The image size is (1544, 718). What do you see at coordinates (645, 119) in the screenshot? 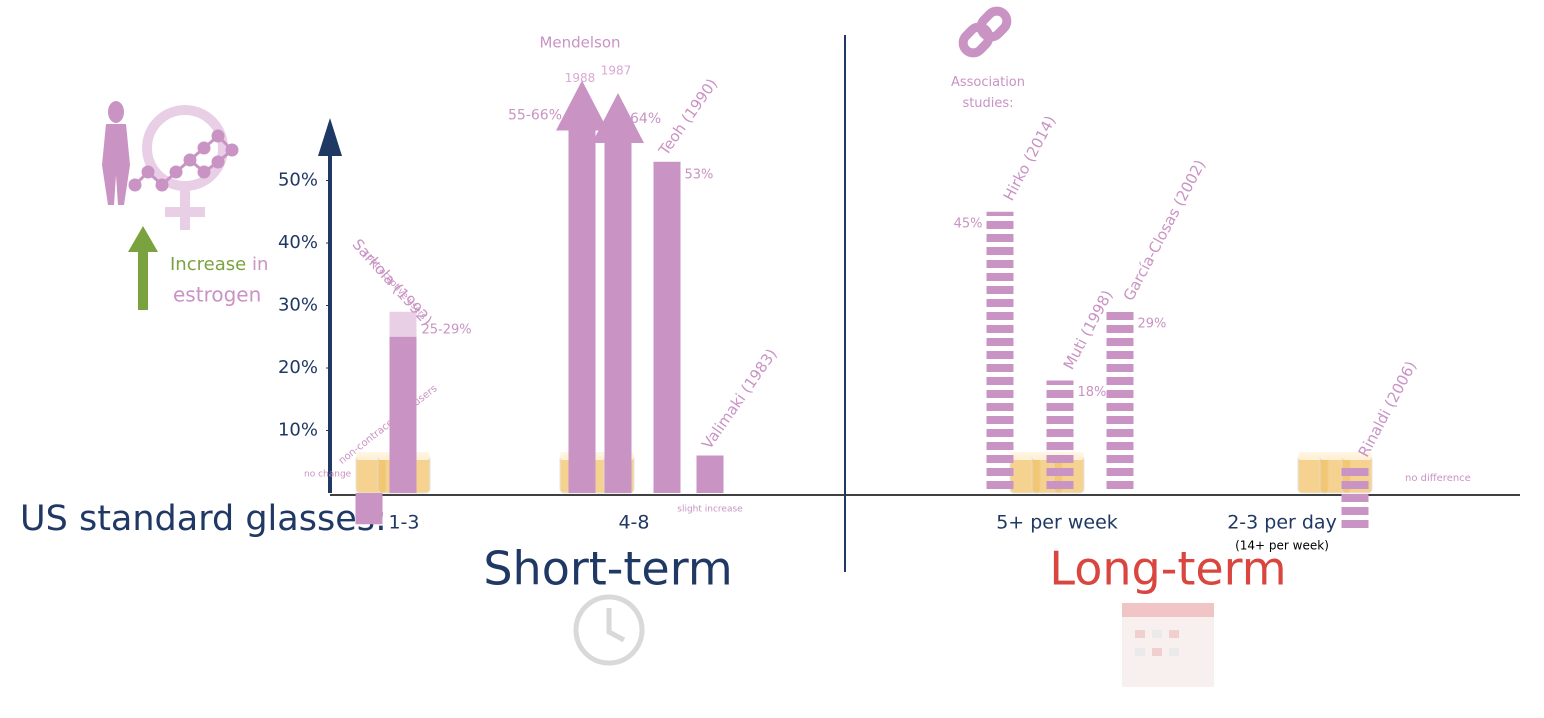
I see `value-label: 64%` at bounding box center [645, 119].